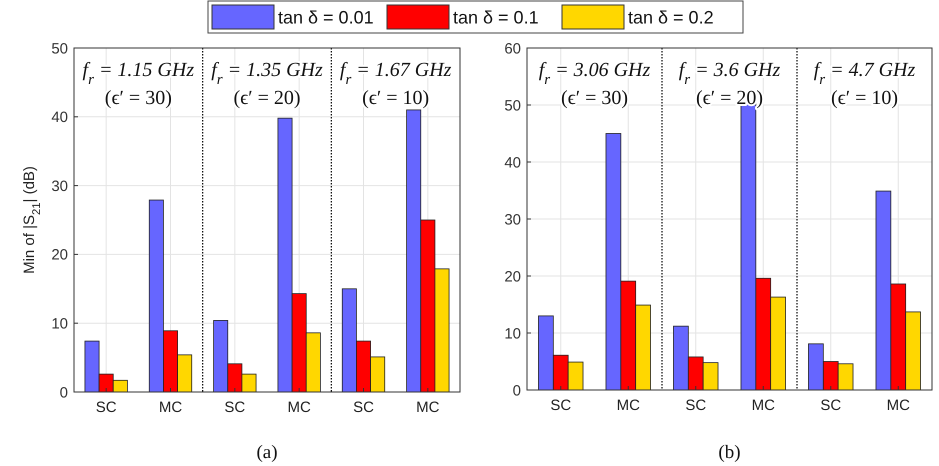  Describe the element at coordinates (729, 452) in the screenshot. I see `text: (b)` at that location.